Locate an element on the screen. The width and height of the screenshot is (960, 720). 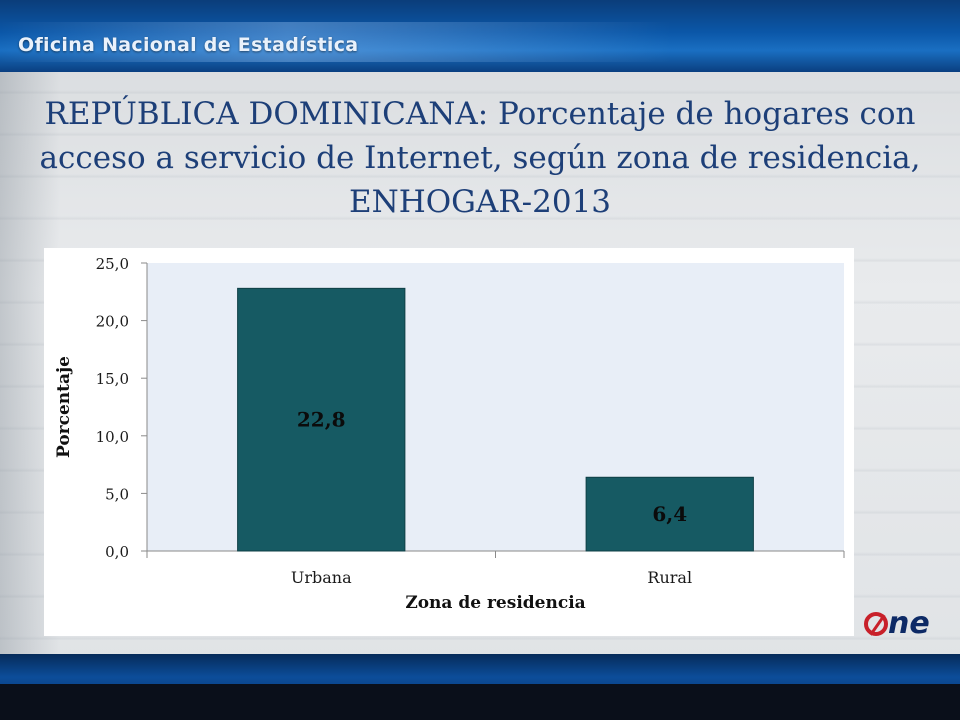
zero-slash-icon is located at coordinates (876, 624).